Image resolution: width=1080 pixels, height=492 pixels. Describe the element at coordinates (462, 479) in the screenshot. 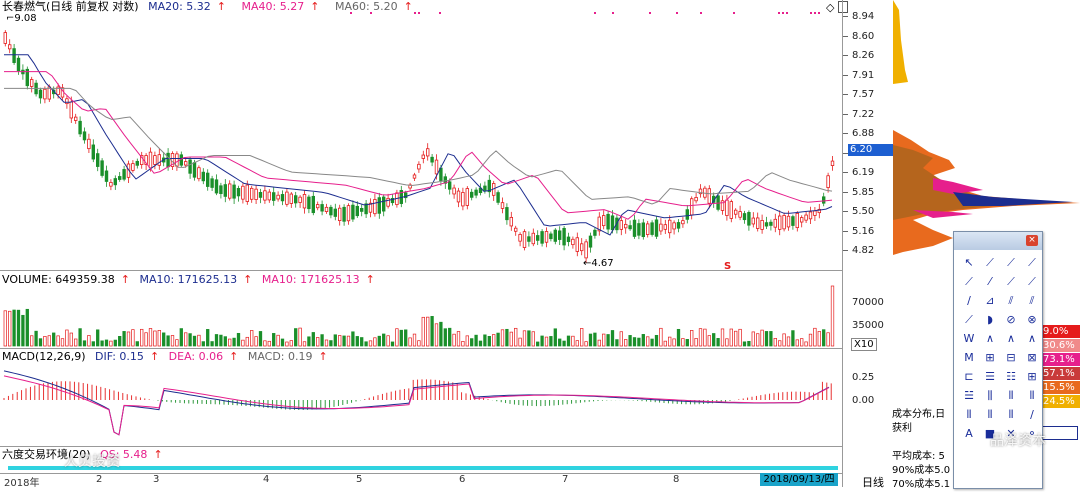

I see `date-5: 6` at that location.